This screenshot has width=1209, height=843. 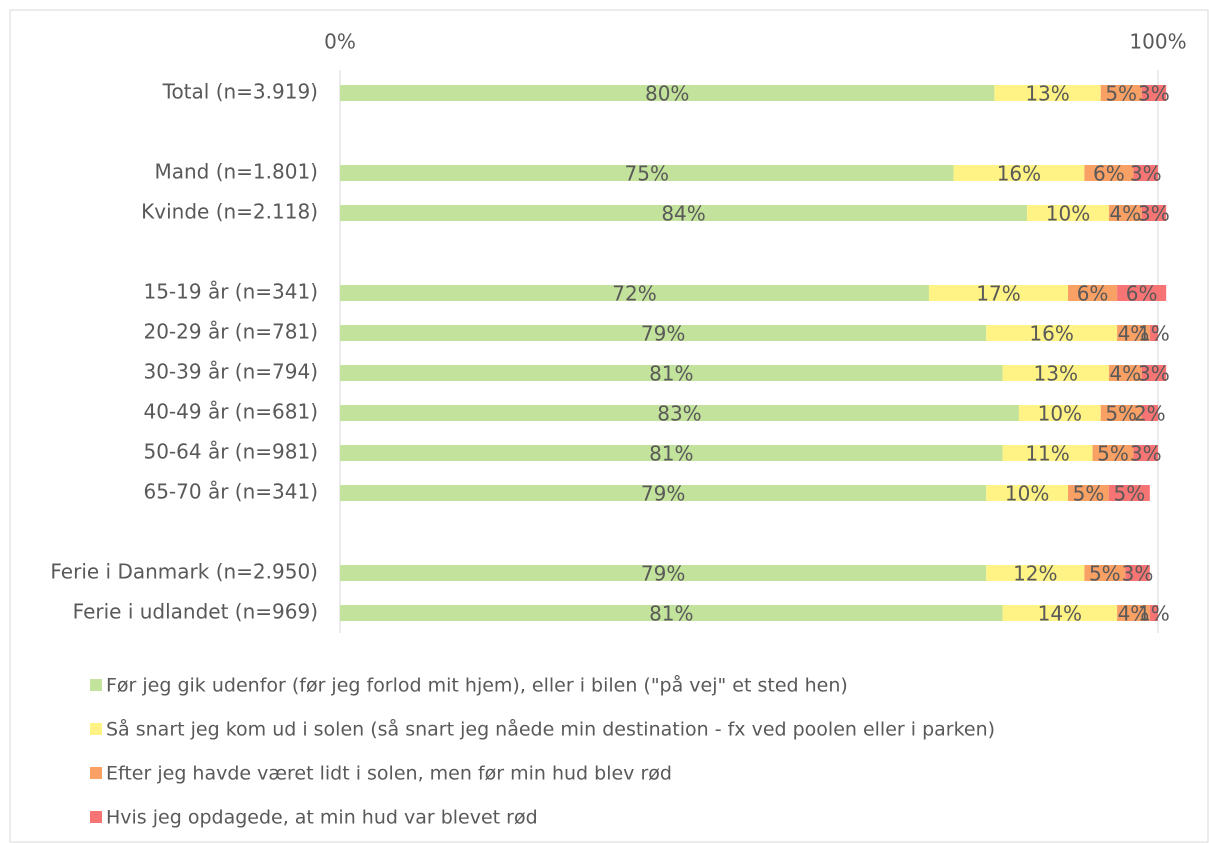 I want to click on y-tick-label: Ferie i udlandet (n=969), so click(x=195, y=612).